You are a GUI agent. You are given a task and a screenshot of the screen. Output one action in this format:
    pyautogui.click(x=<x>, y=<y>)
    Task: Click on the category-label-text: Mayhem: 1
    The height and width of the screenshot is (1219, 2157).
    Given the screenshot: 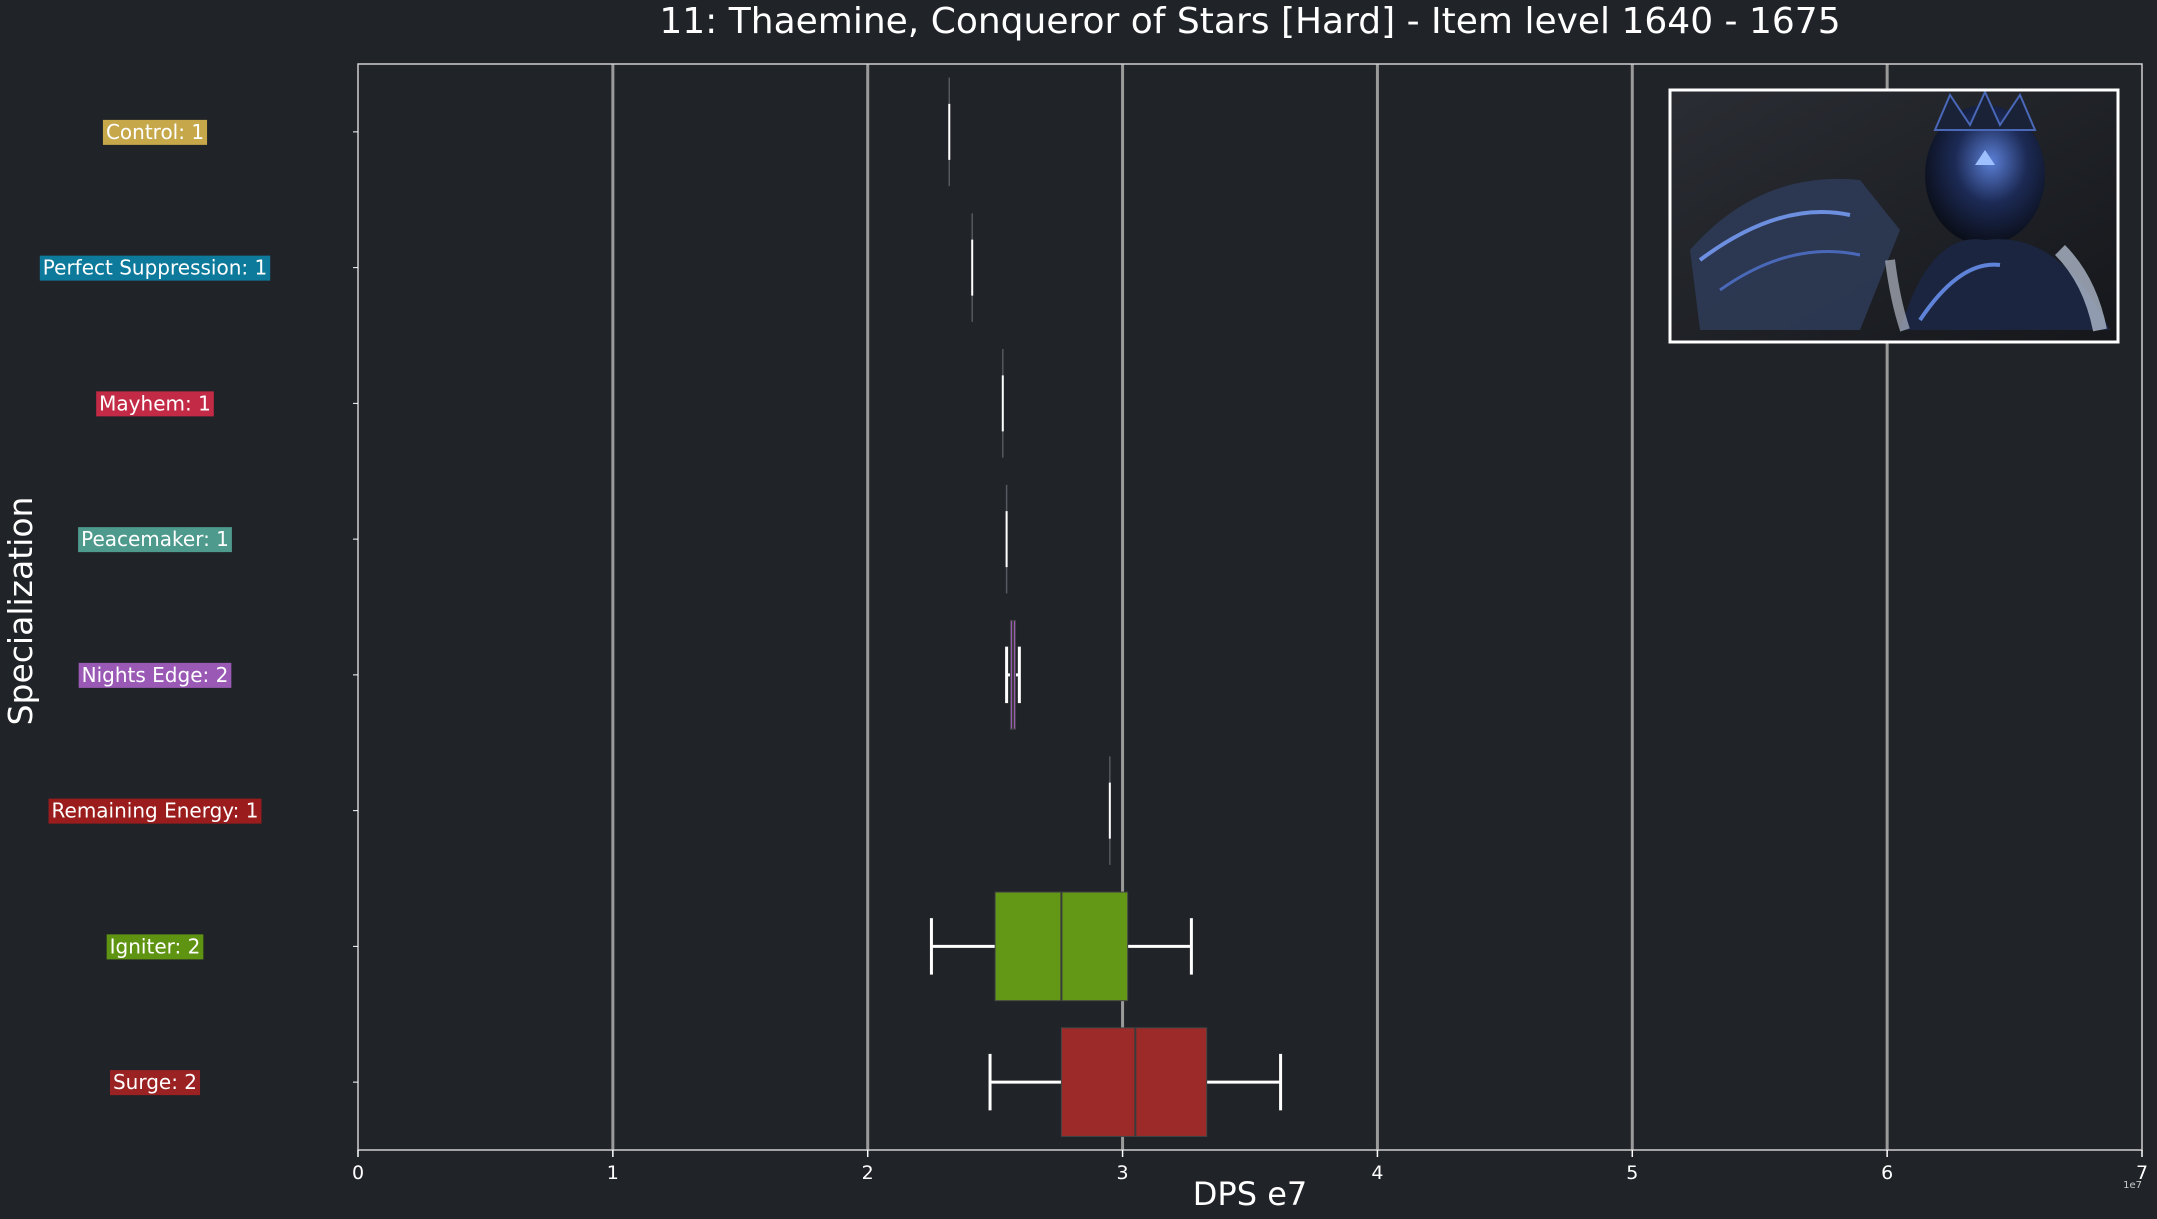 What is the action you would take?
    pyautogui.click(x=155, y=403)
    